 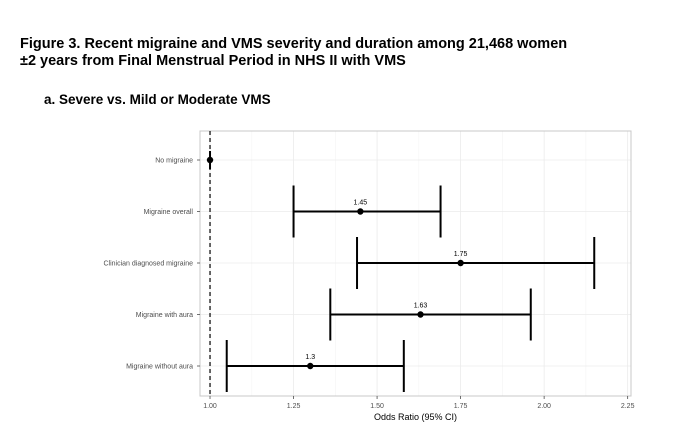 What do you see at coordinates (157, 99) in the screenshot?
I see `panel-title: a. Severe vs. Mild or Moderate VMS` at bounding box center [157, 99].